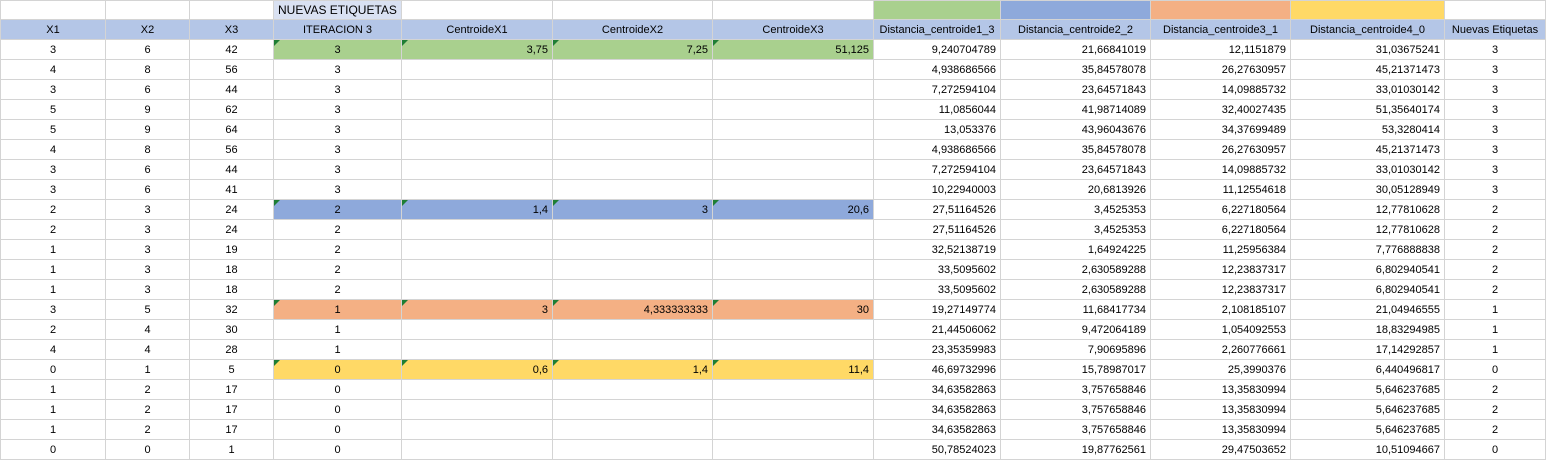 The height and width of the screenshot is (466, 1547). Describe the element at coordinates (632, 369) in the screenshot. I see `centroide-x2-cell: 1,4` at that location.